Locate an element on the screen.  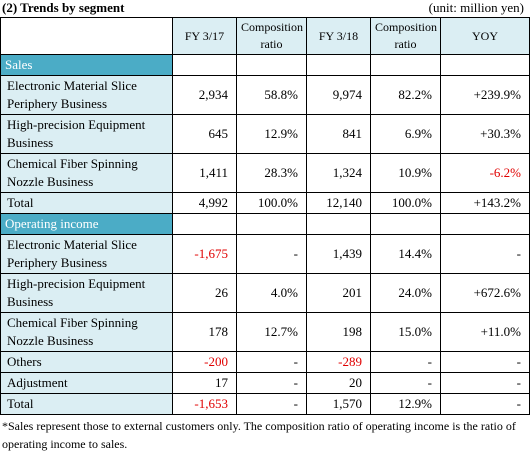
cell-value: 645 is located at coordinates (204, 134).